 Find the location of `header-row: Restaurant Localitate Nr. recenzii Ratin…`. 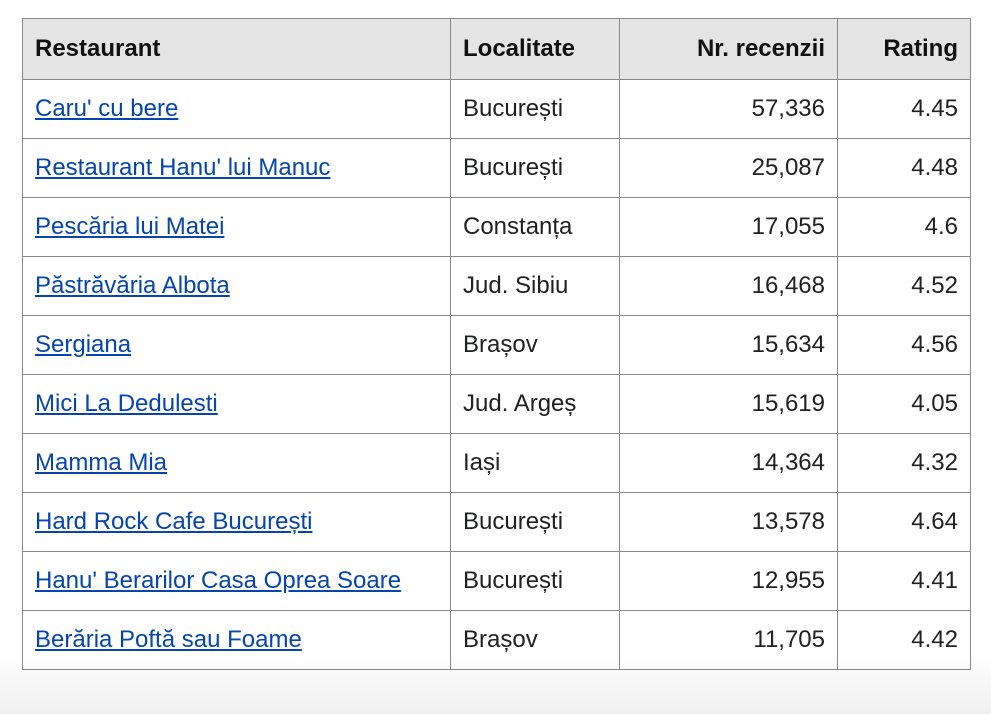

header-row: Restaurant Localitate Nr. recenzii Ratin… is located at coordinates (496, 49).